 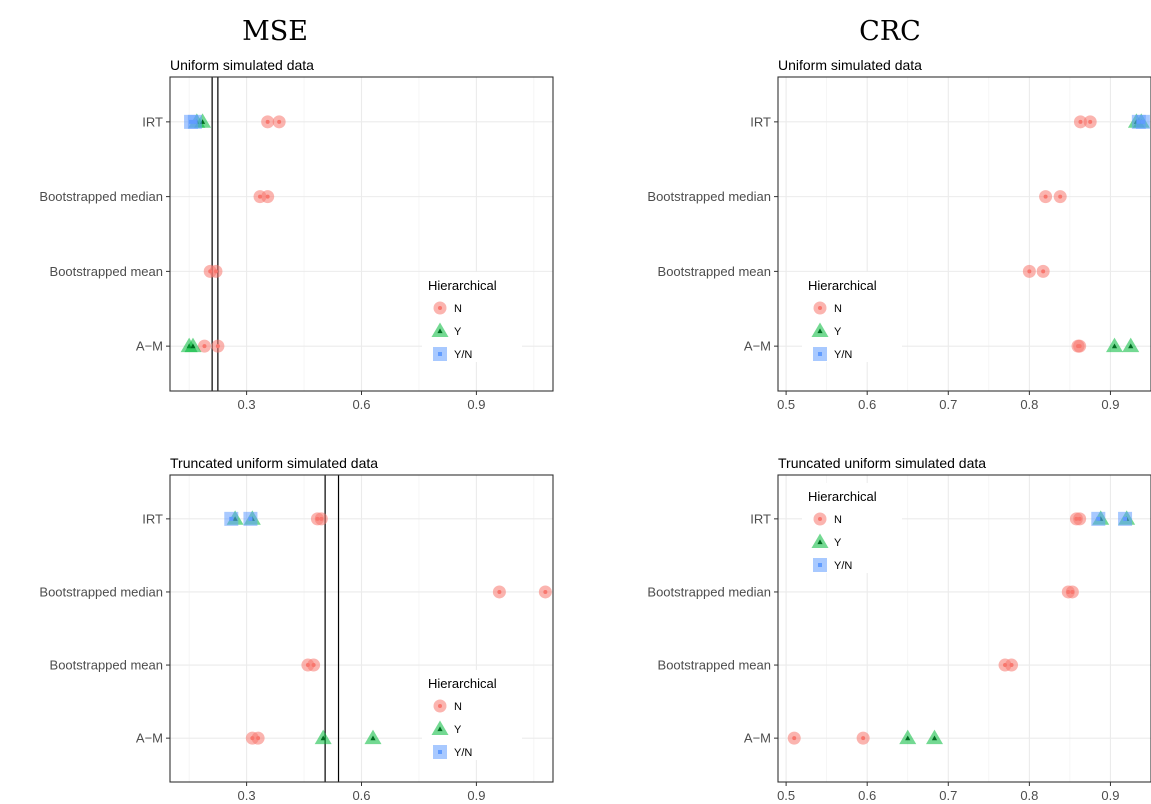 What do you see at coordinates (1029, 404) in the screenshot?
I see `x-tick-label: 0.8` at bounding box center [1029, 404].